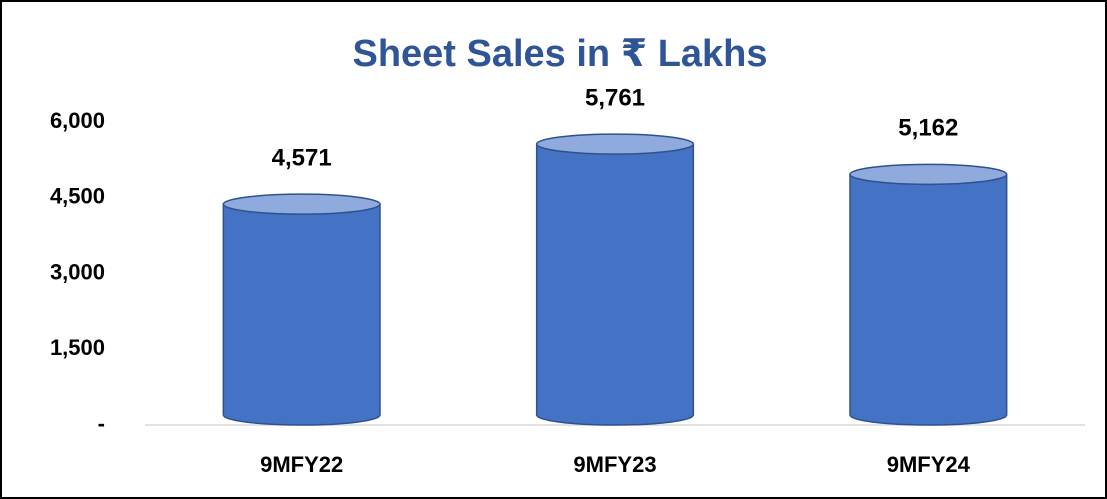  What do you see at coordinates (614, 464) in the screenshot?
I see `x-tick-label: 9MFY23` at bounding box center [614, 464].